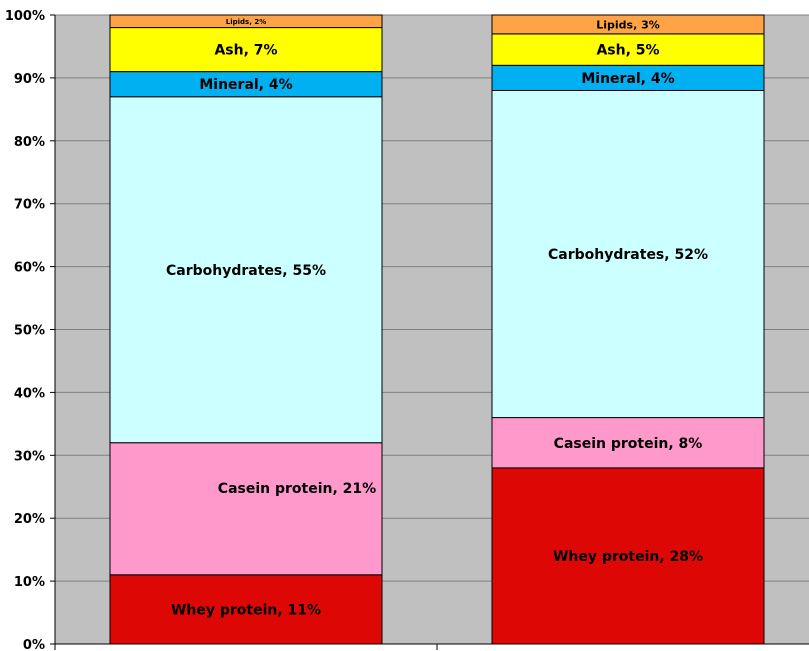  I want to click on data-label-carbs: Carbohydrates, 55%, so click(246, 271).